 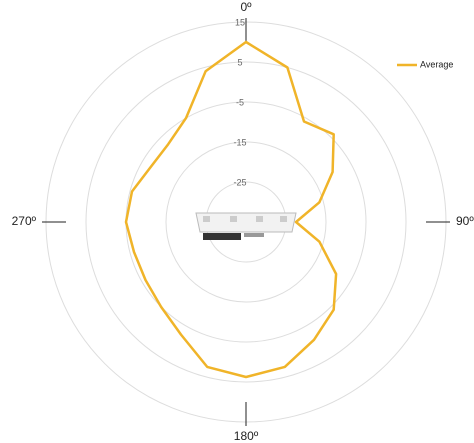 I want to click on device-icon, so click(x=246, y=226).